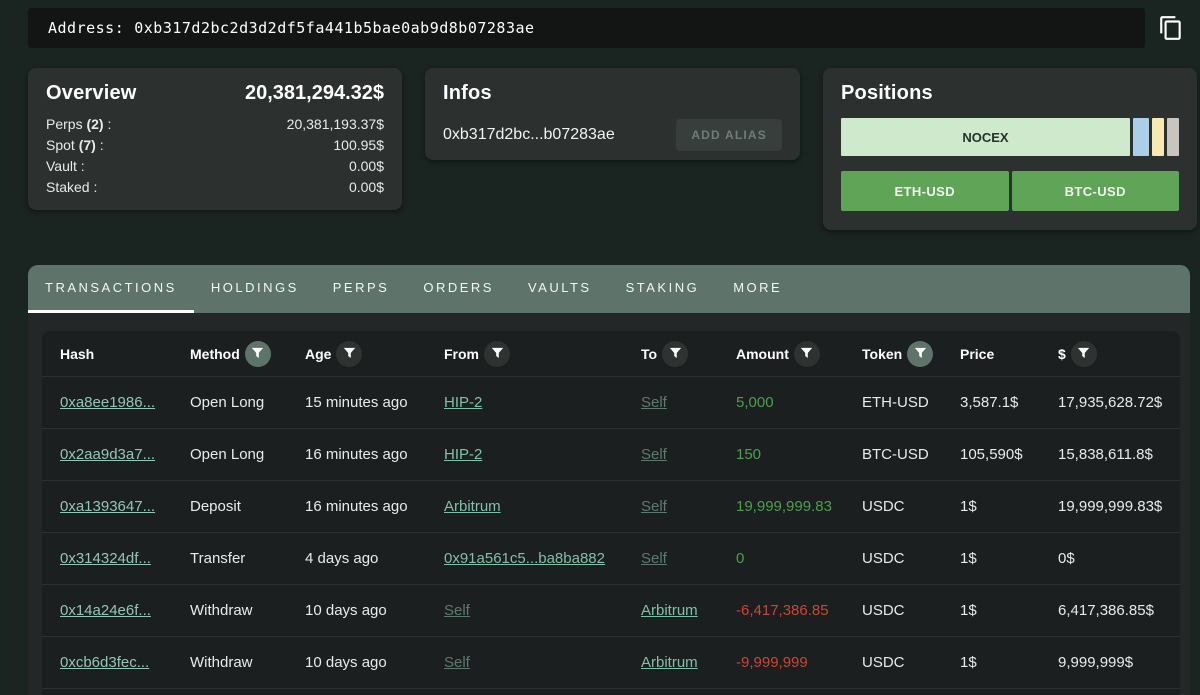  I want to click on cell-age: 15 minutes ago, so click(356, 402).